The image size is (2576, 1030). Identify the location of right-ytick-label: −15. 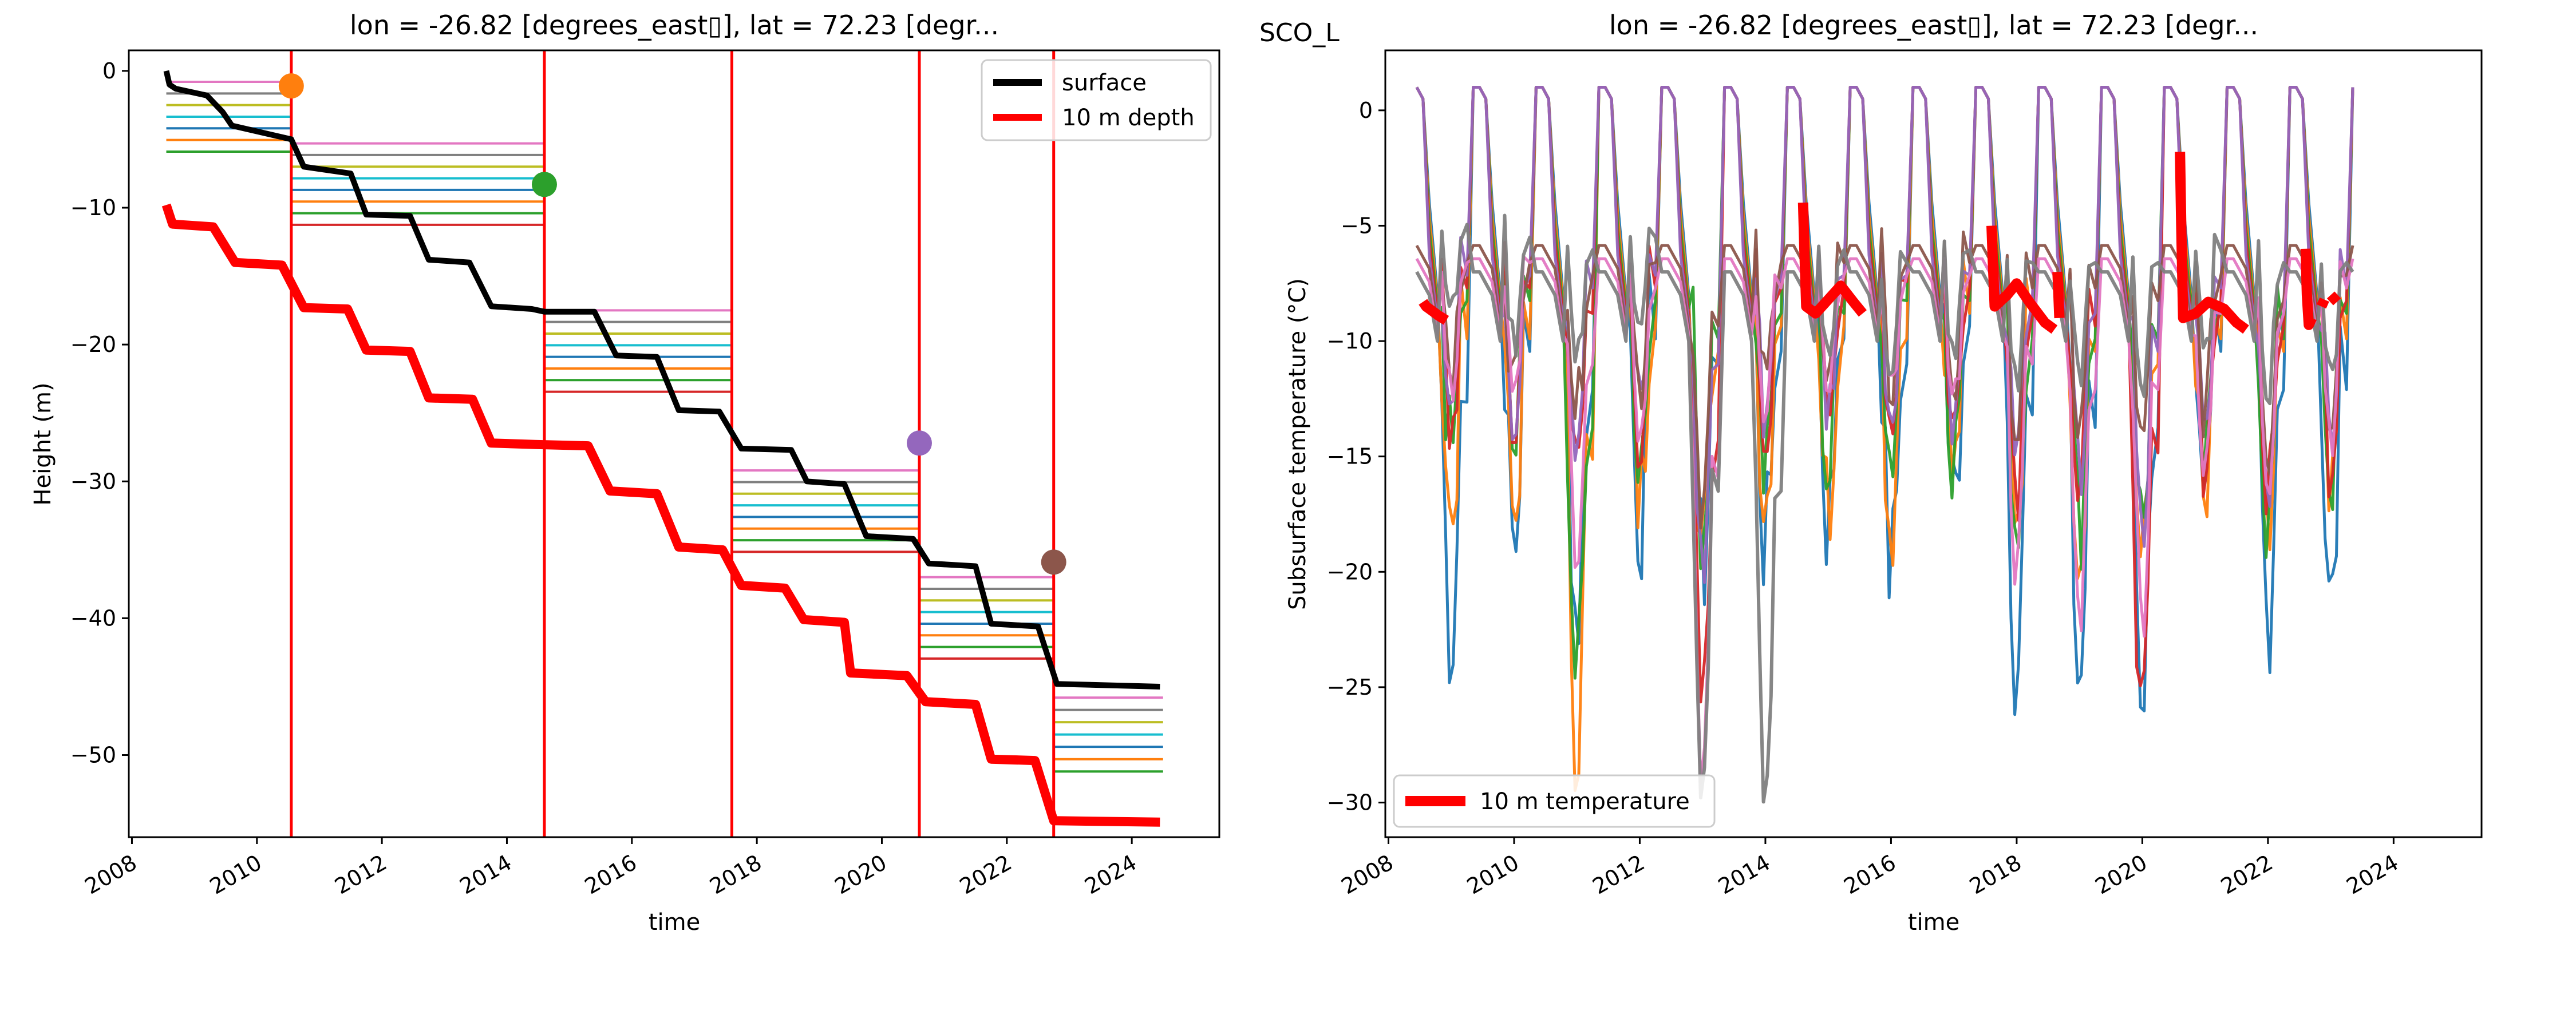
(1350, 456).